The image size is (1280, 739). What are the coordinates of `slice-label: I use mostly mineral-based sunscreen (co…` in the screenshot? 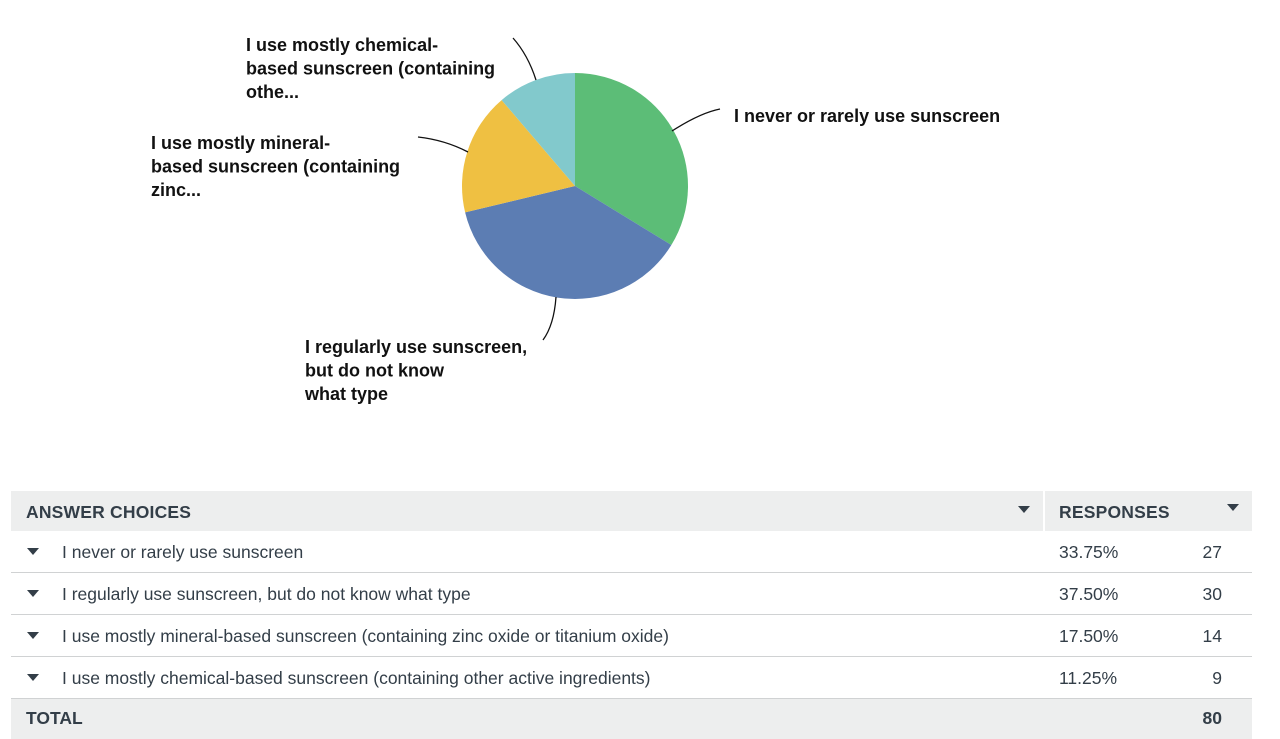 It's located at (275, 166).